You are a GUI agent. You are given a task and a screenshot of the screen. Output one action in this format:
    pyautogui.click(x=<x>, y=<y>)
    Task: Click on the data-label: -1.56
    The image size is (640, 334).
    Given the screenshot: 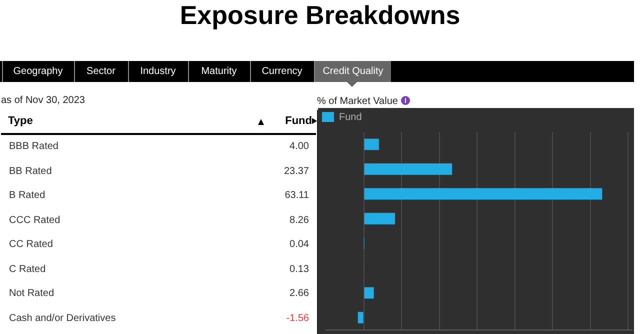 What is the action you would take?
    pyautogui.click(x=297, y=318)
    